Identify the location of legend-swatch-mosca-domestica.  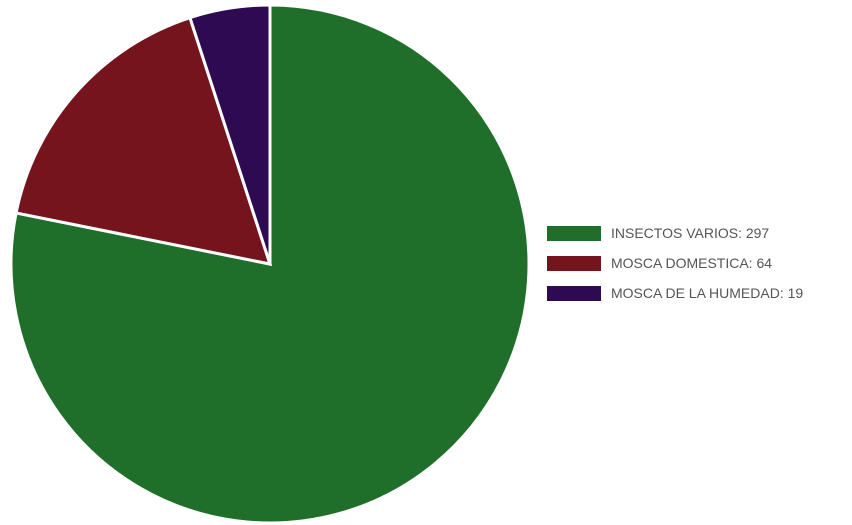
(574, 263).